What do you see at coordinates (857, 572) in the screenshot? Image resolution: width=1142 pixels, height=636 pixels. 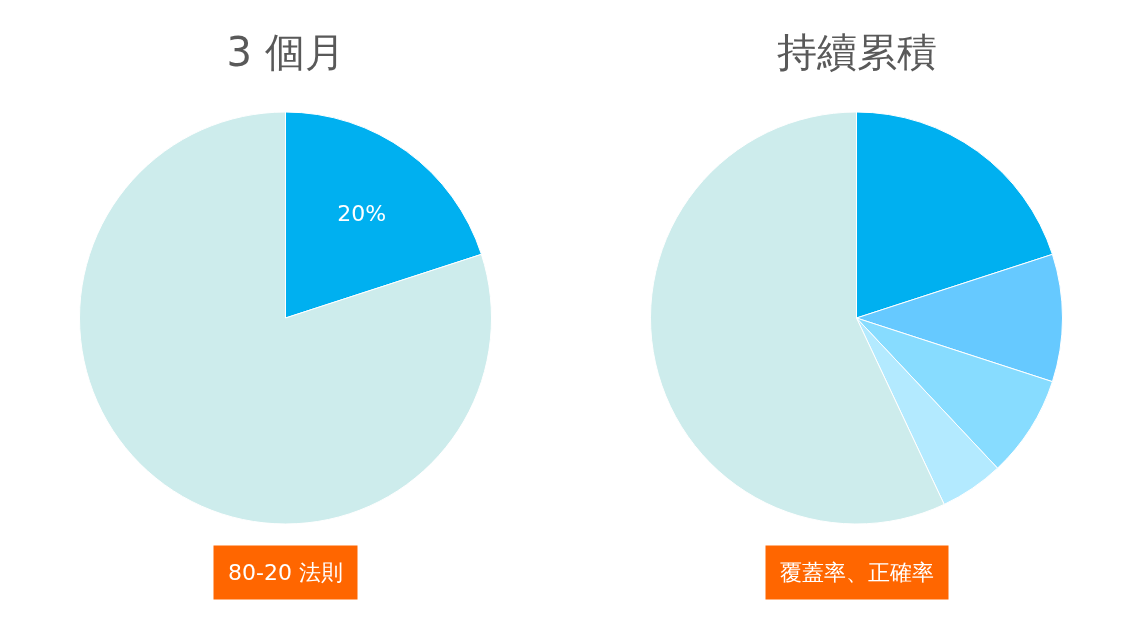 I see `text: 覆蓋率、正確率` at bounding box center [857, 572].